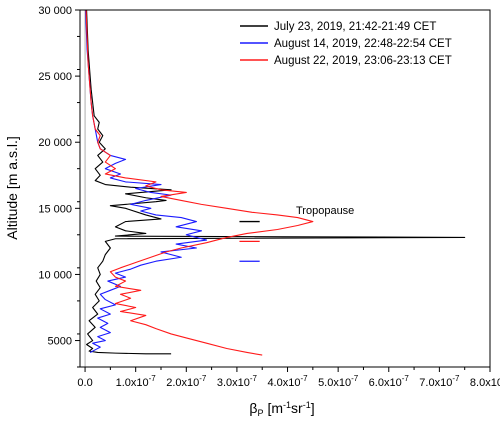 This screenshot has width=500, height=429. What do you see at coordinates (313, 408) in the screenshot?
I see `x-axis-title-units-close: ]` at bounding box center [313, 408].